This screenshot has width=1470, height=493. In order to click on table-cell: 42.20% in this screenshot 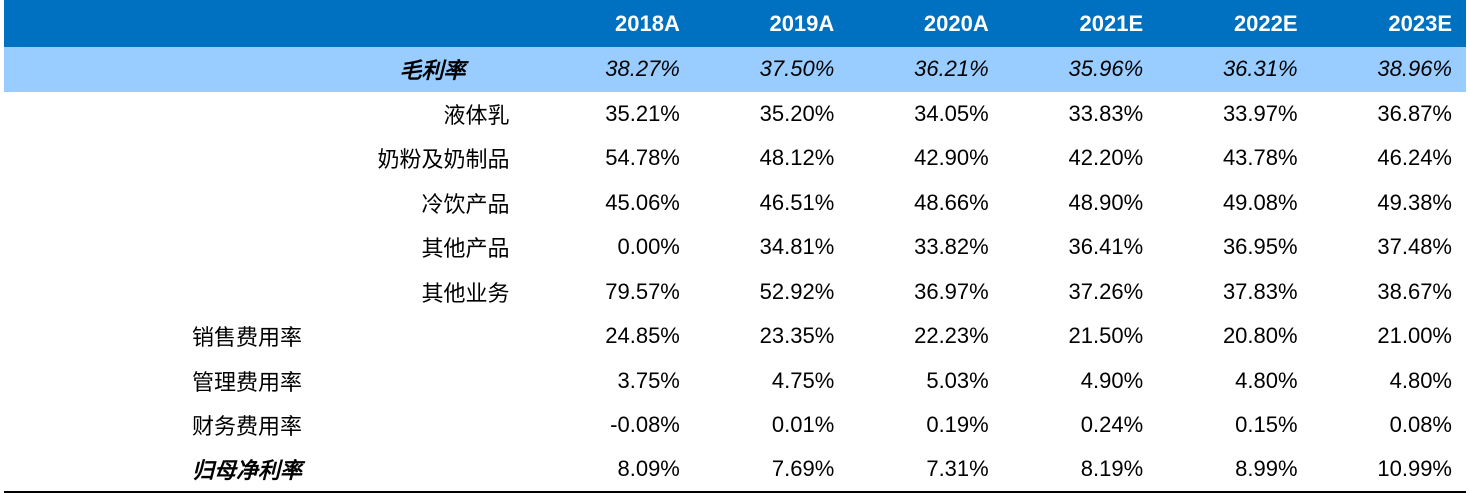, I will do `click(1106, 158)`.